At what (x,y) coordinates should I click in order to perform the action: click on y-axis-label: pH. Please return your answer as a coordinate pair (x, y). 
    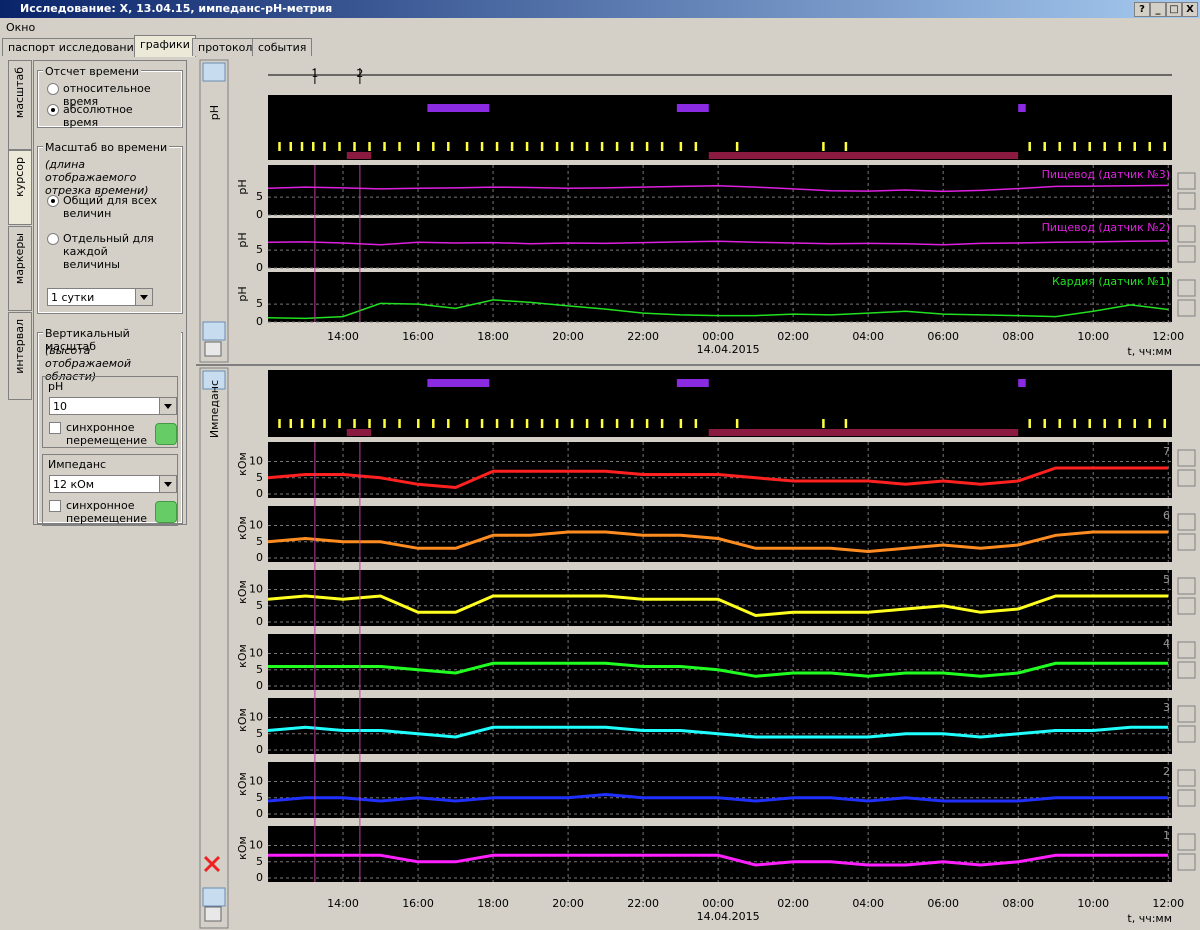
    Looking at the image, I should click on (242, 239).